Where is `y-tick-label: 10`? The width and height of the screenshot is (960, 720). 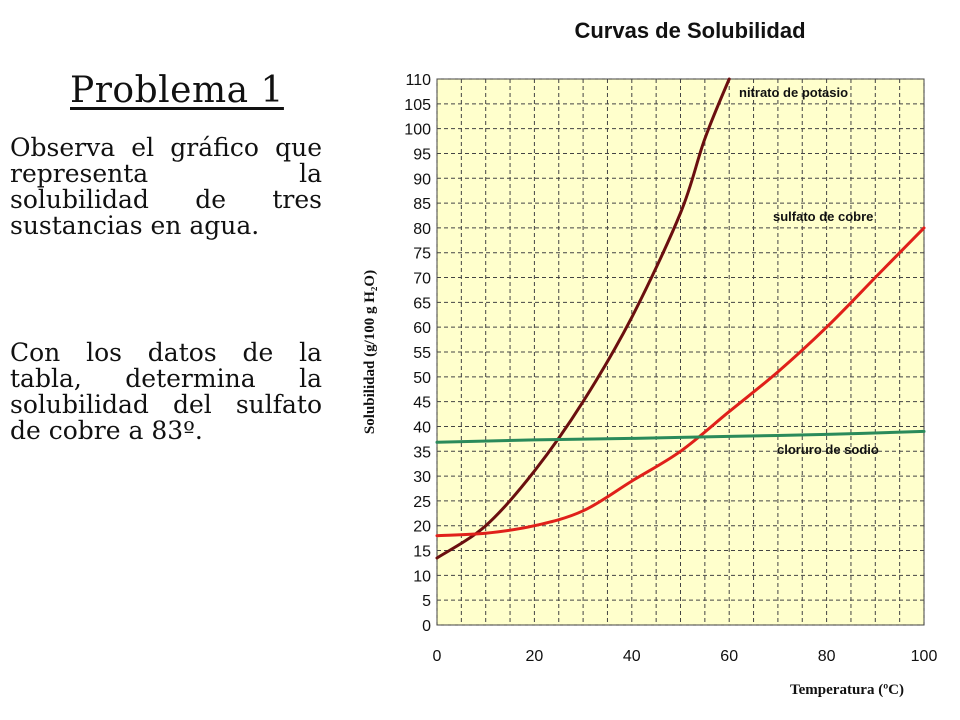
y-tick-label: 10 is located at coordinates (422, 576).